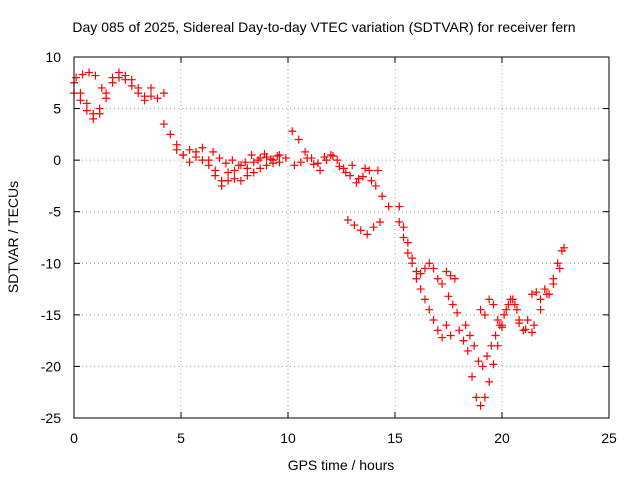 This screenshot has height=480, width=640. Describe the element at coordinates (395, 438) in the screenshot. I see `x-tick-label: 15` at that location.